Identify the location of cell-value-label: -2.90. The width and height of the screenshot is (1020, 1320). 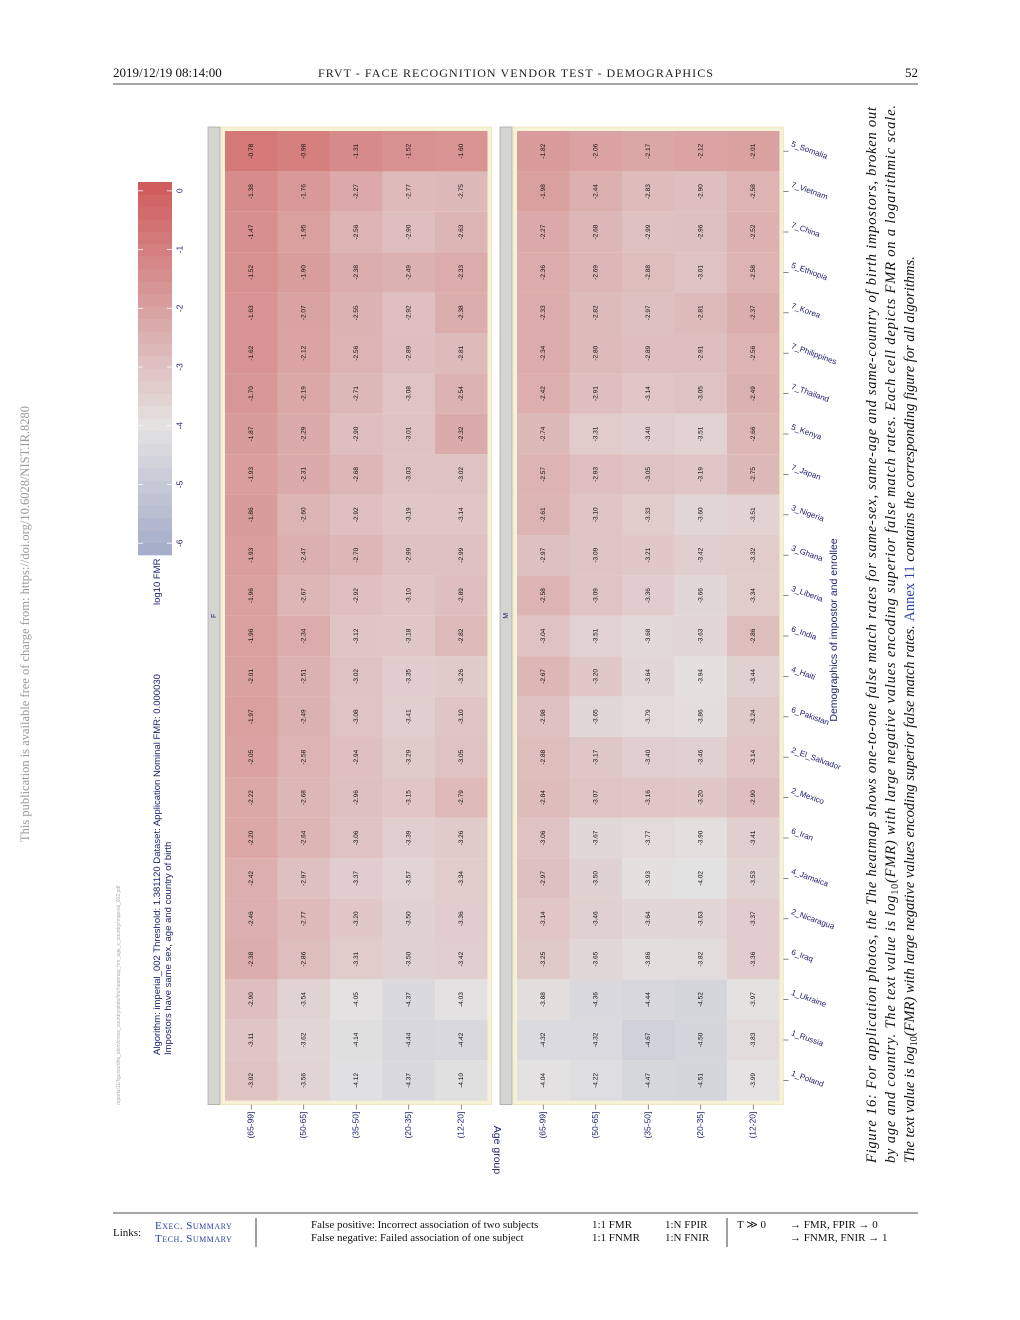
(700, 191).